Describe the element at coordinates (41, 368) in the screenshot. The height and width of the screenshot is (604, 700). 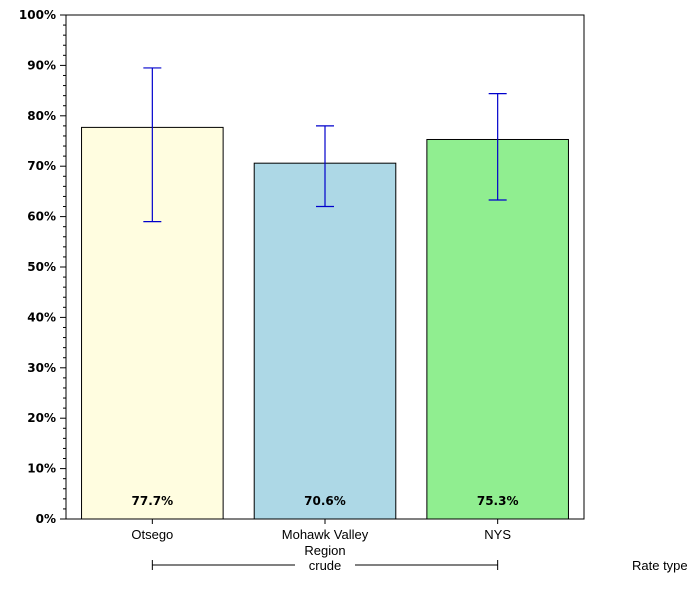
I see `y-tick-label: 30%` at that location.